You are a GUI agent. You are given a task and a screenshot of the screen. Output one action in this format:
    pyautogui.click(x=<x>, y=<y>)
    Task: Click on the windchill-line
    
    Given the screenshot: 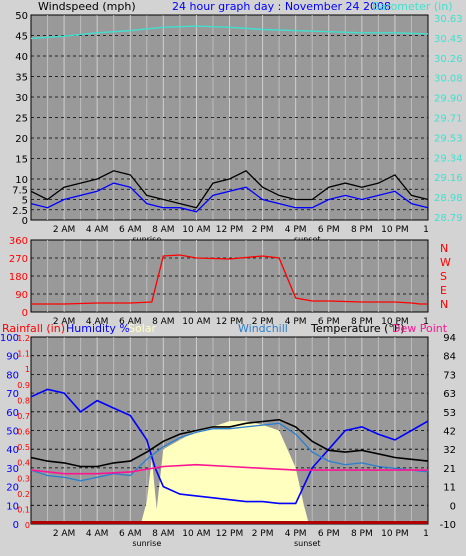 What is the action you would take?
    pyautogui.click(x=229, y=452)
    